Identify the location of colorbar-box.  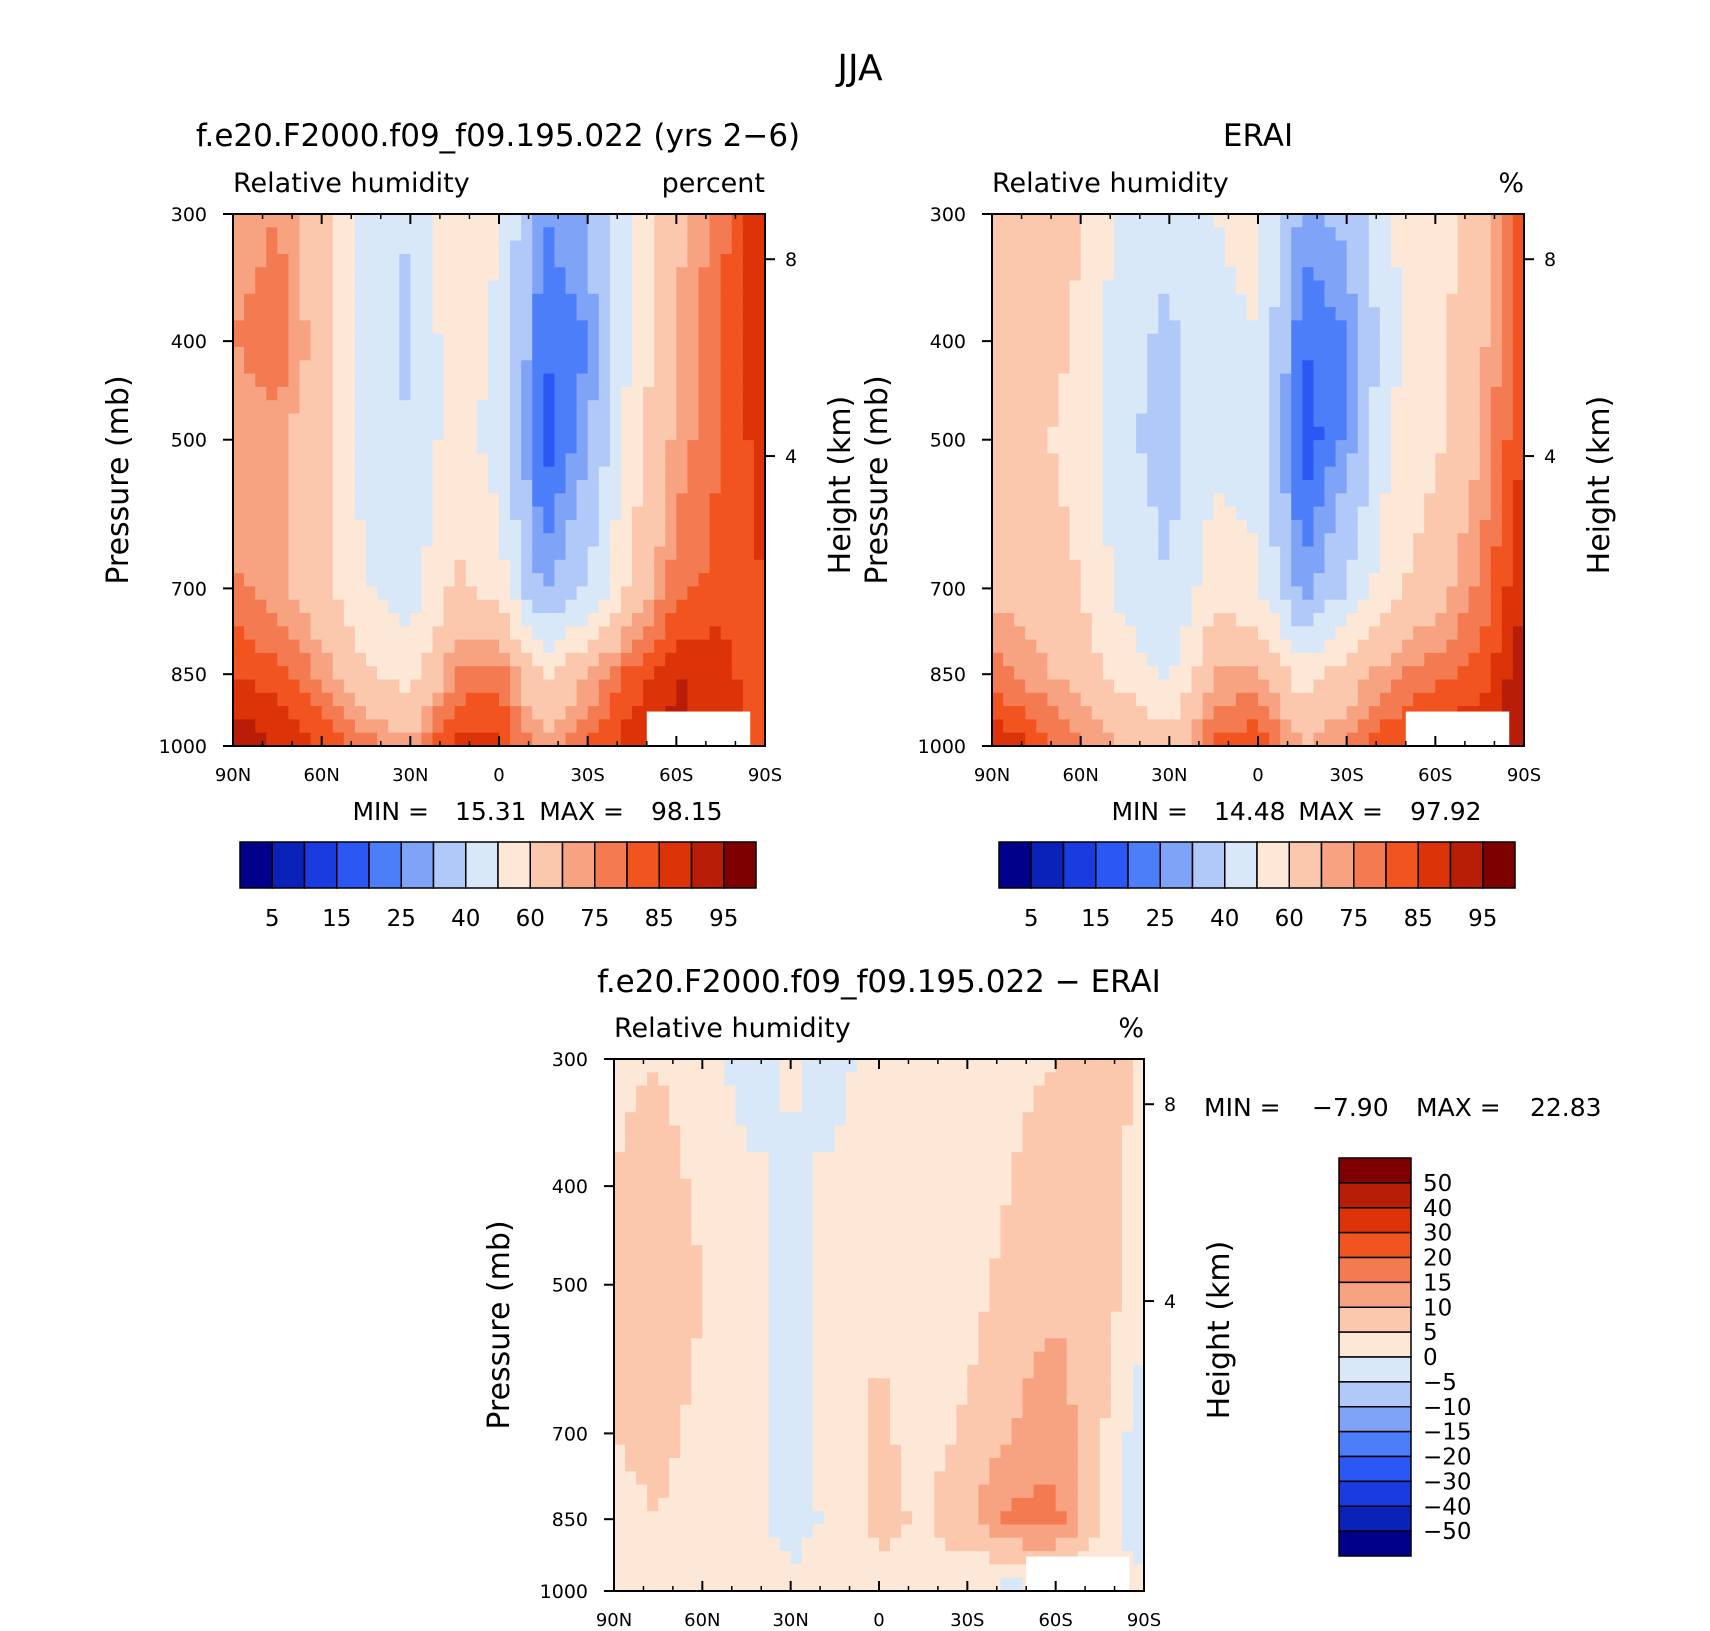
(256, 865).